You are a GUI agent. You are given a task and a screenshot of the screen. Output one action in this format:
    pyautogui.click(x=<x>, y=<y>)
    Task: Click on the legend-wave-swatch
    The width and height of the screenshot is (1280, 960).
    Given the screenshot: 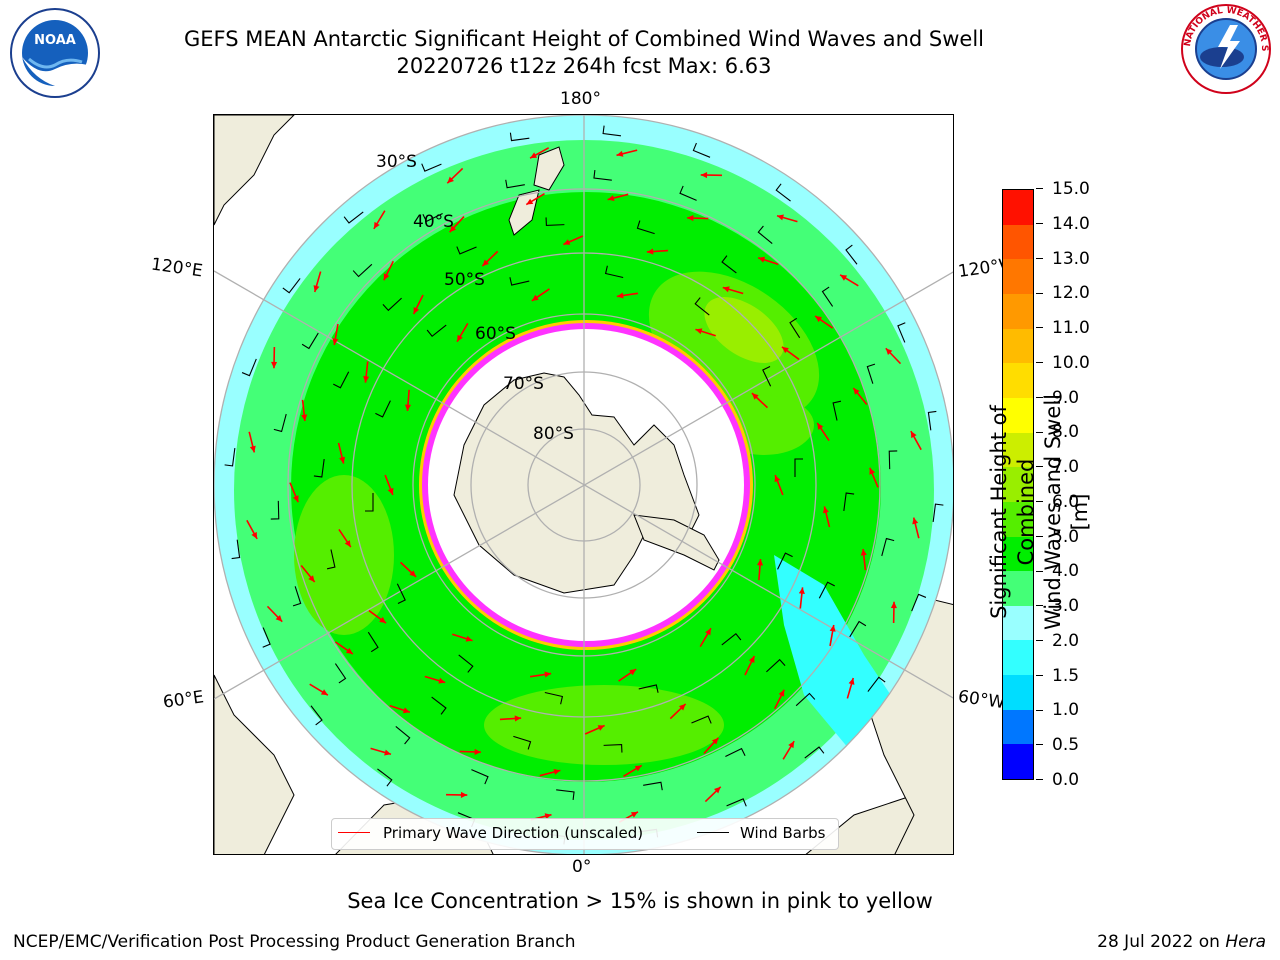 What is the action you would take?
    pyautogui.click(x=354, y=832)
    